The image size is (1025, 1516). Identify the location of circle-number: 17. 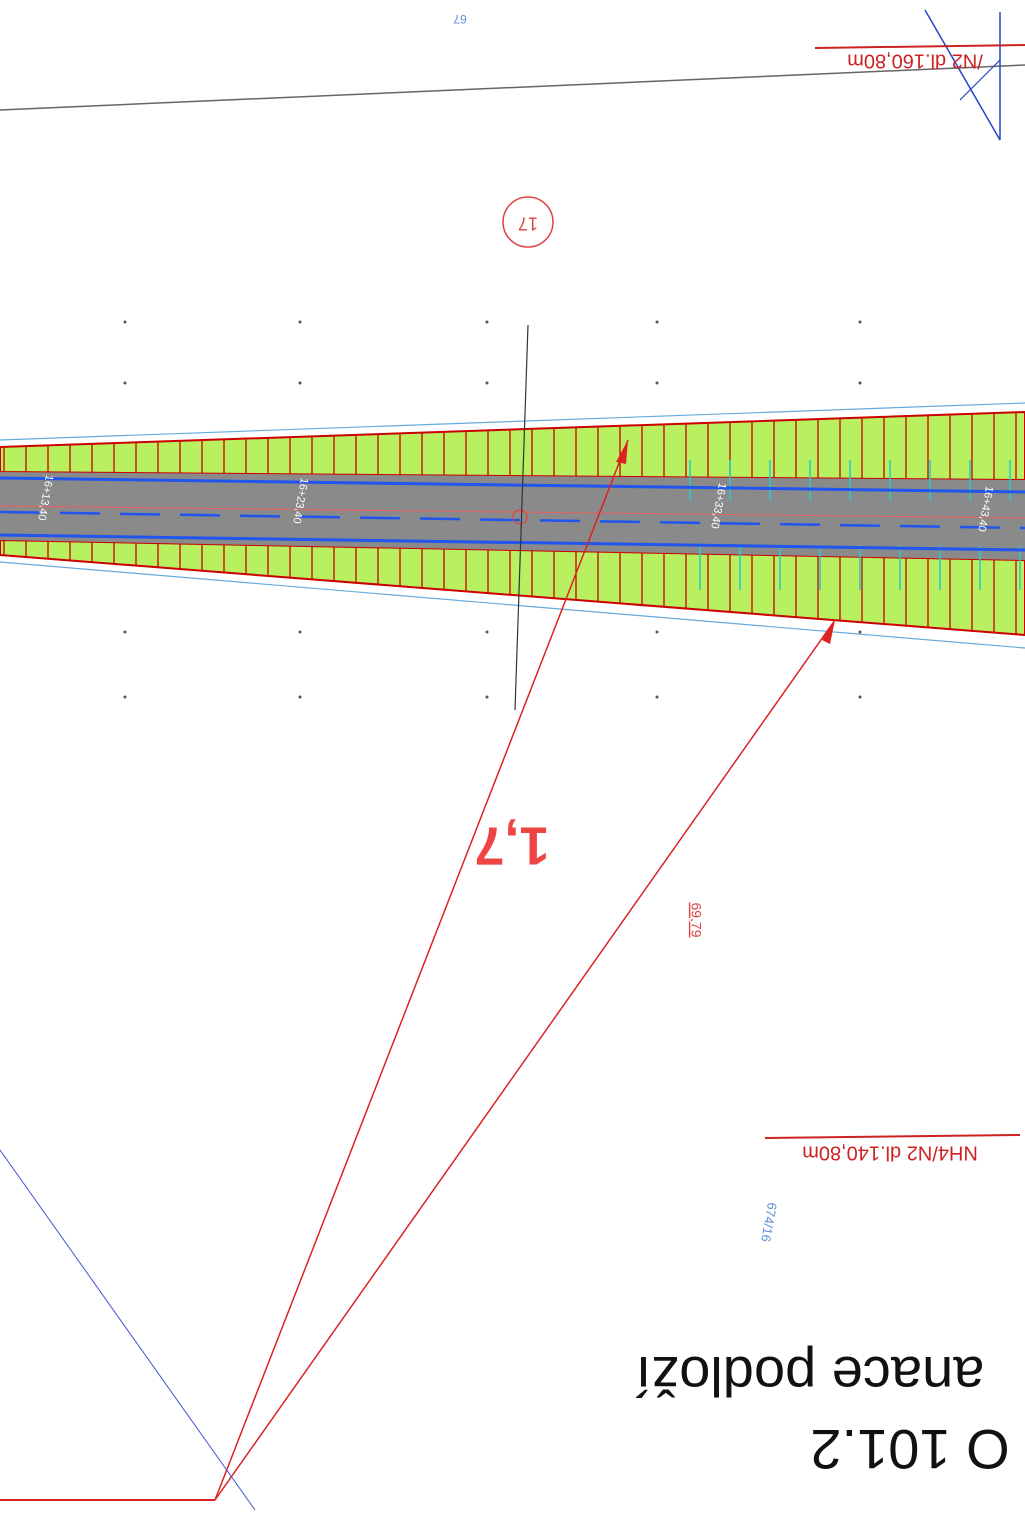
(528, 223).